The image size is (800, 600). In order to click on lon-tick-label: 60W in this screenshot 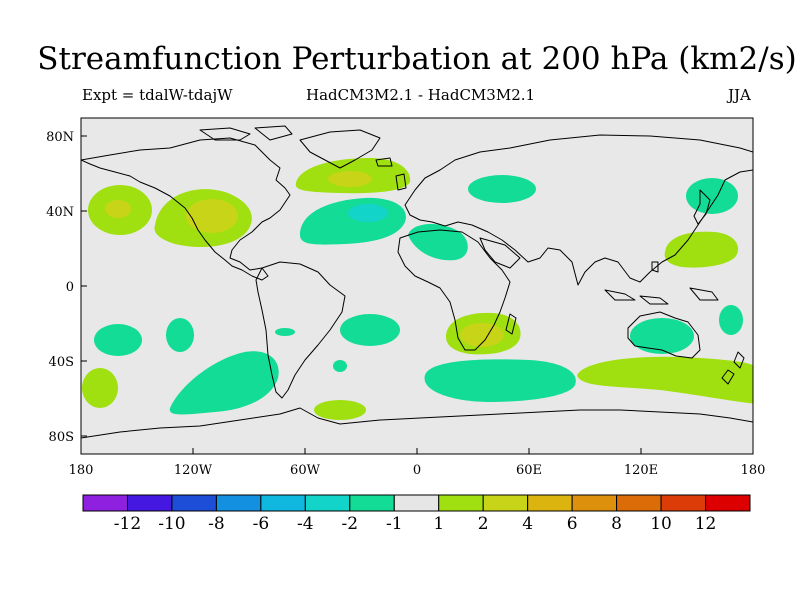, I will do `click(305, 470)`.